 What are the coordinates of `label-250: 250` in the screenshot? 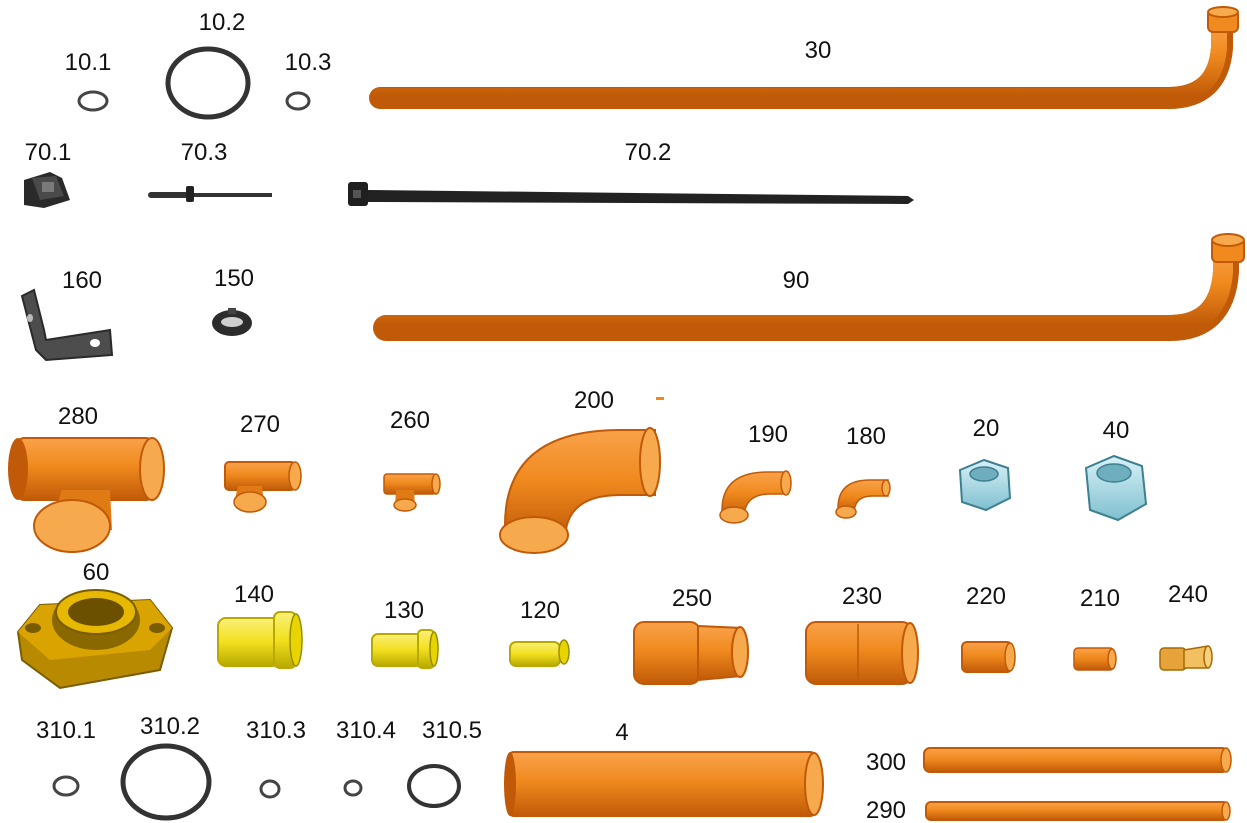 It's located at (692, 598).